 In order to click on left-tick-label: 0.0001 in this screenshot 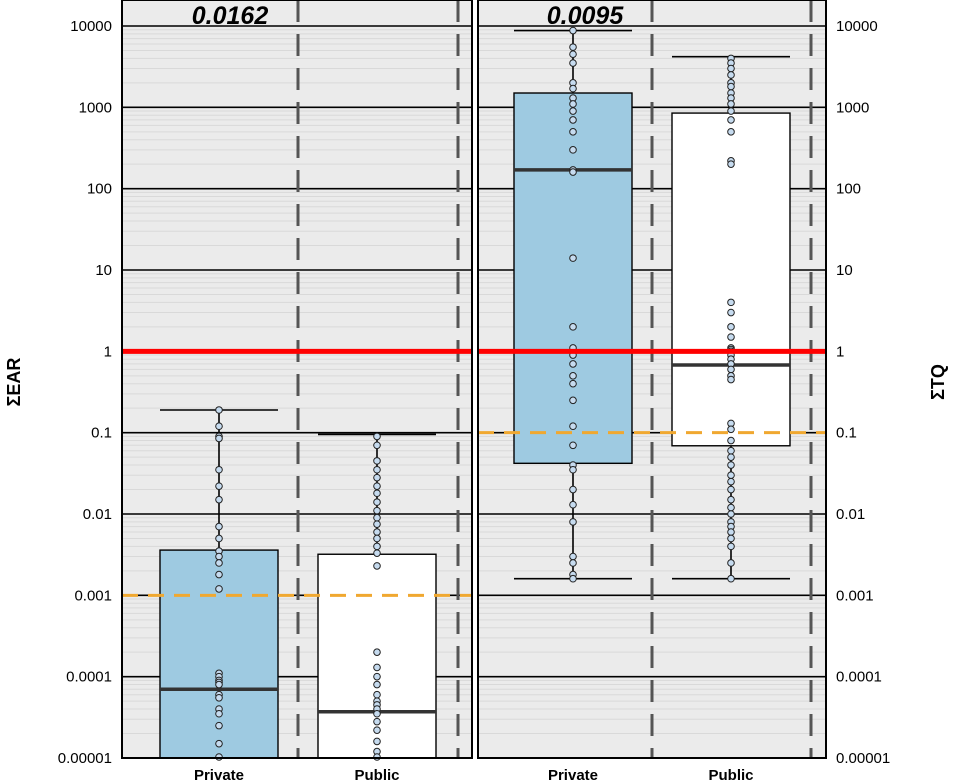, I will do `click(89, 677)`.